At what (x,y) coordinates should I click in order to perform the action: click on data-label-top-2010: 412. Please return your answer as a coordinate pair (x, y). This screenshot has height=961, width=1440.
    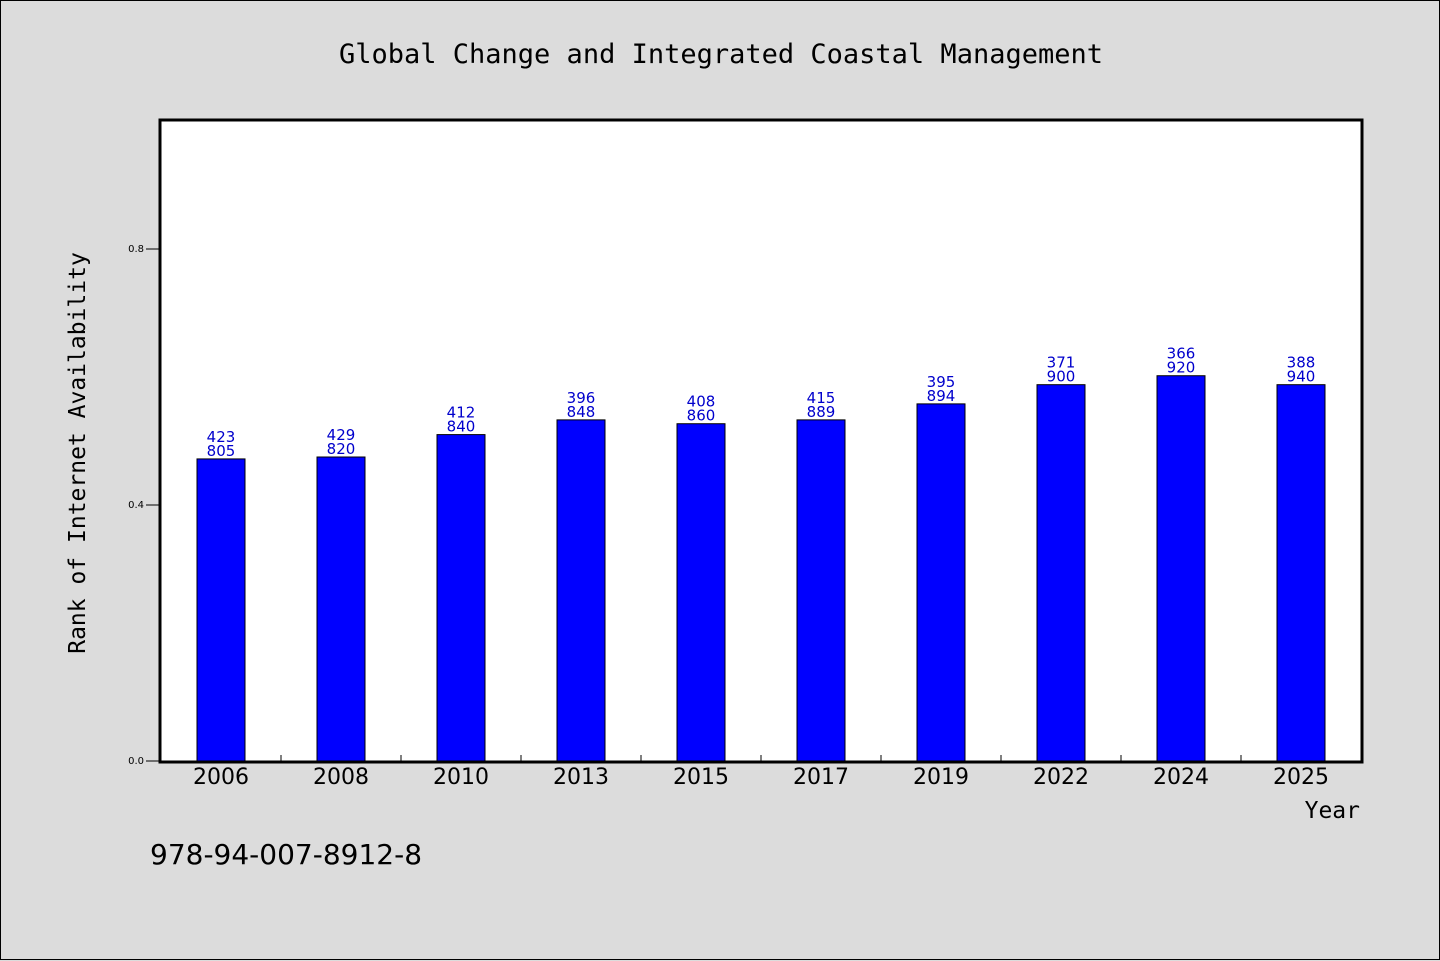
    Looking at the image, I should click on (461, 413).